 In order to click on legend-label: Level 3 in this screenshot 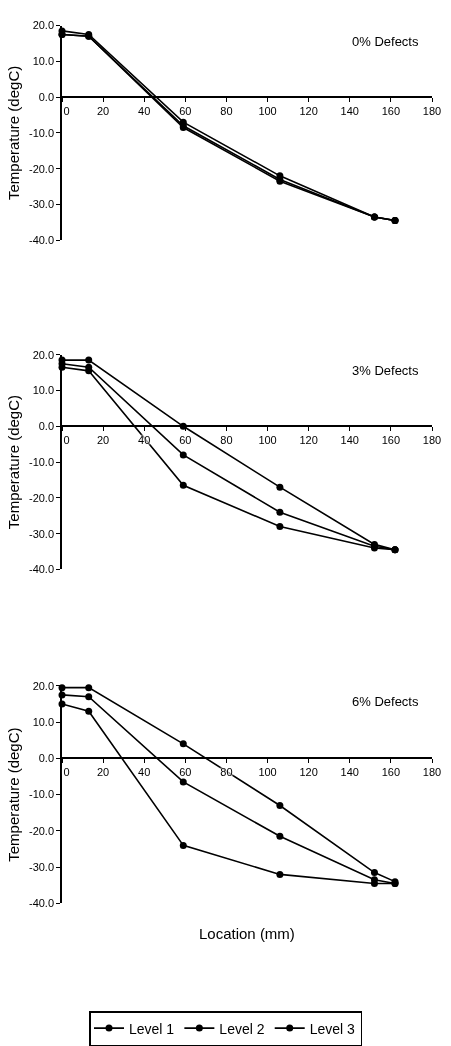, I will do `click(332, 1028)`.